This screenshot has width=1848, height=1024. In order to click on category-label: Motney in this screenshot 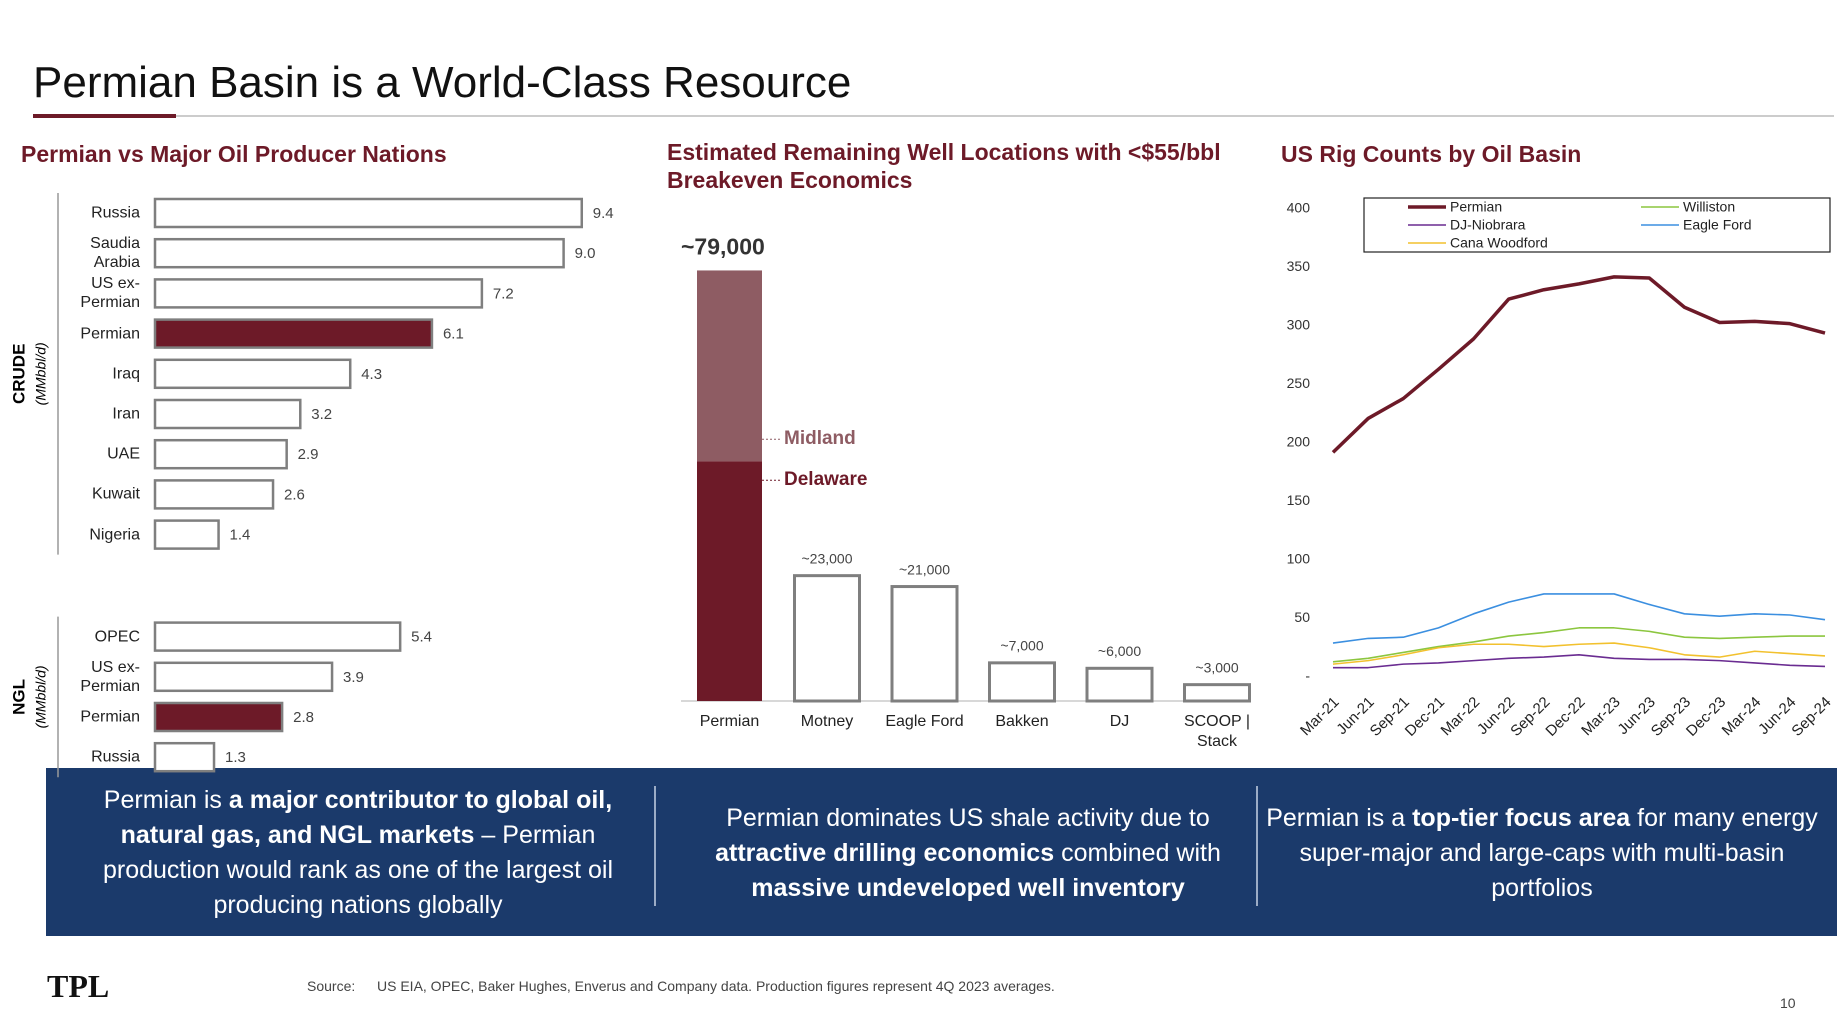, I will do `click(827, 721)`.